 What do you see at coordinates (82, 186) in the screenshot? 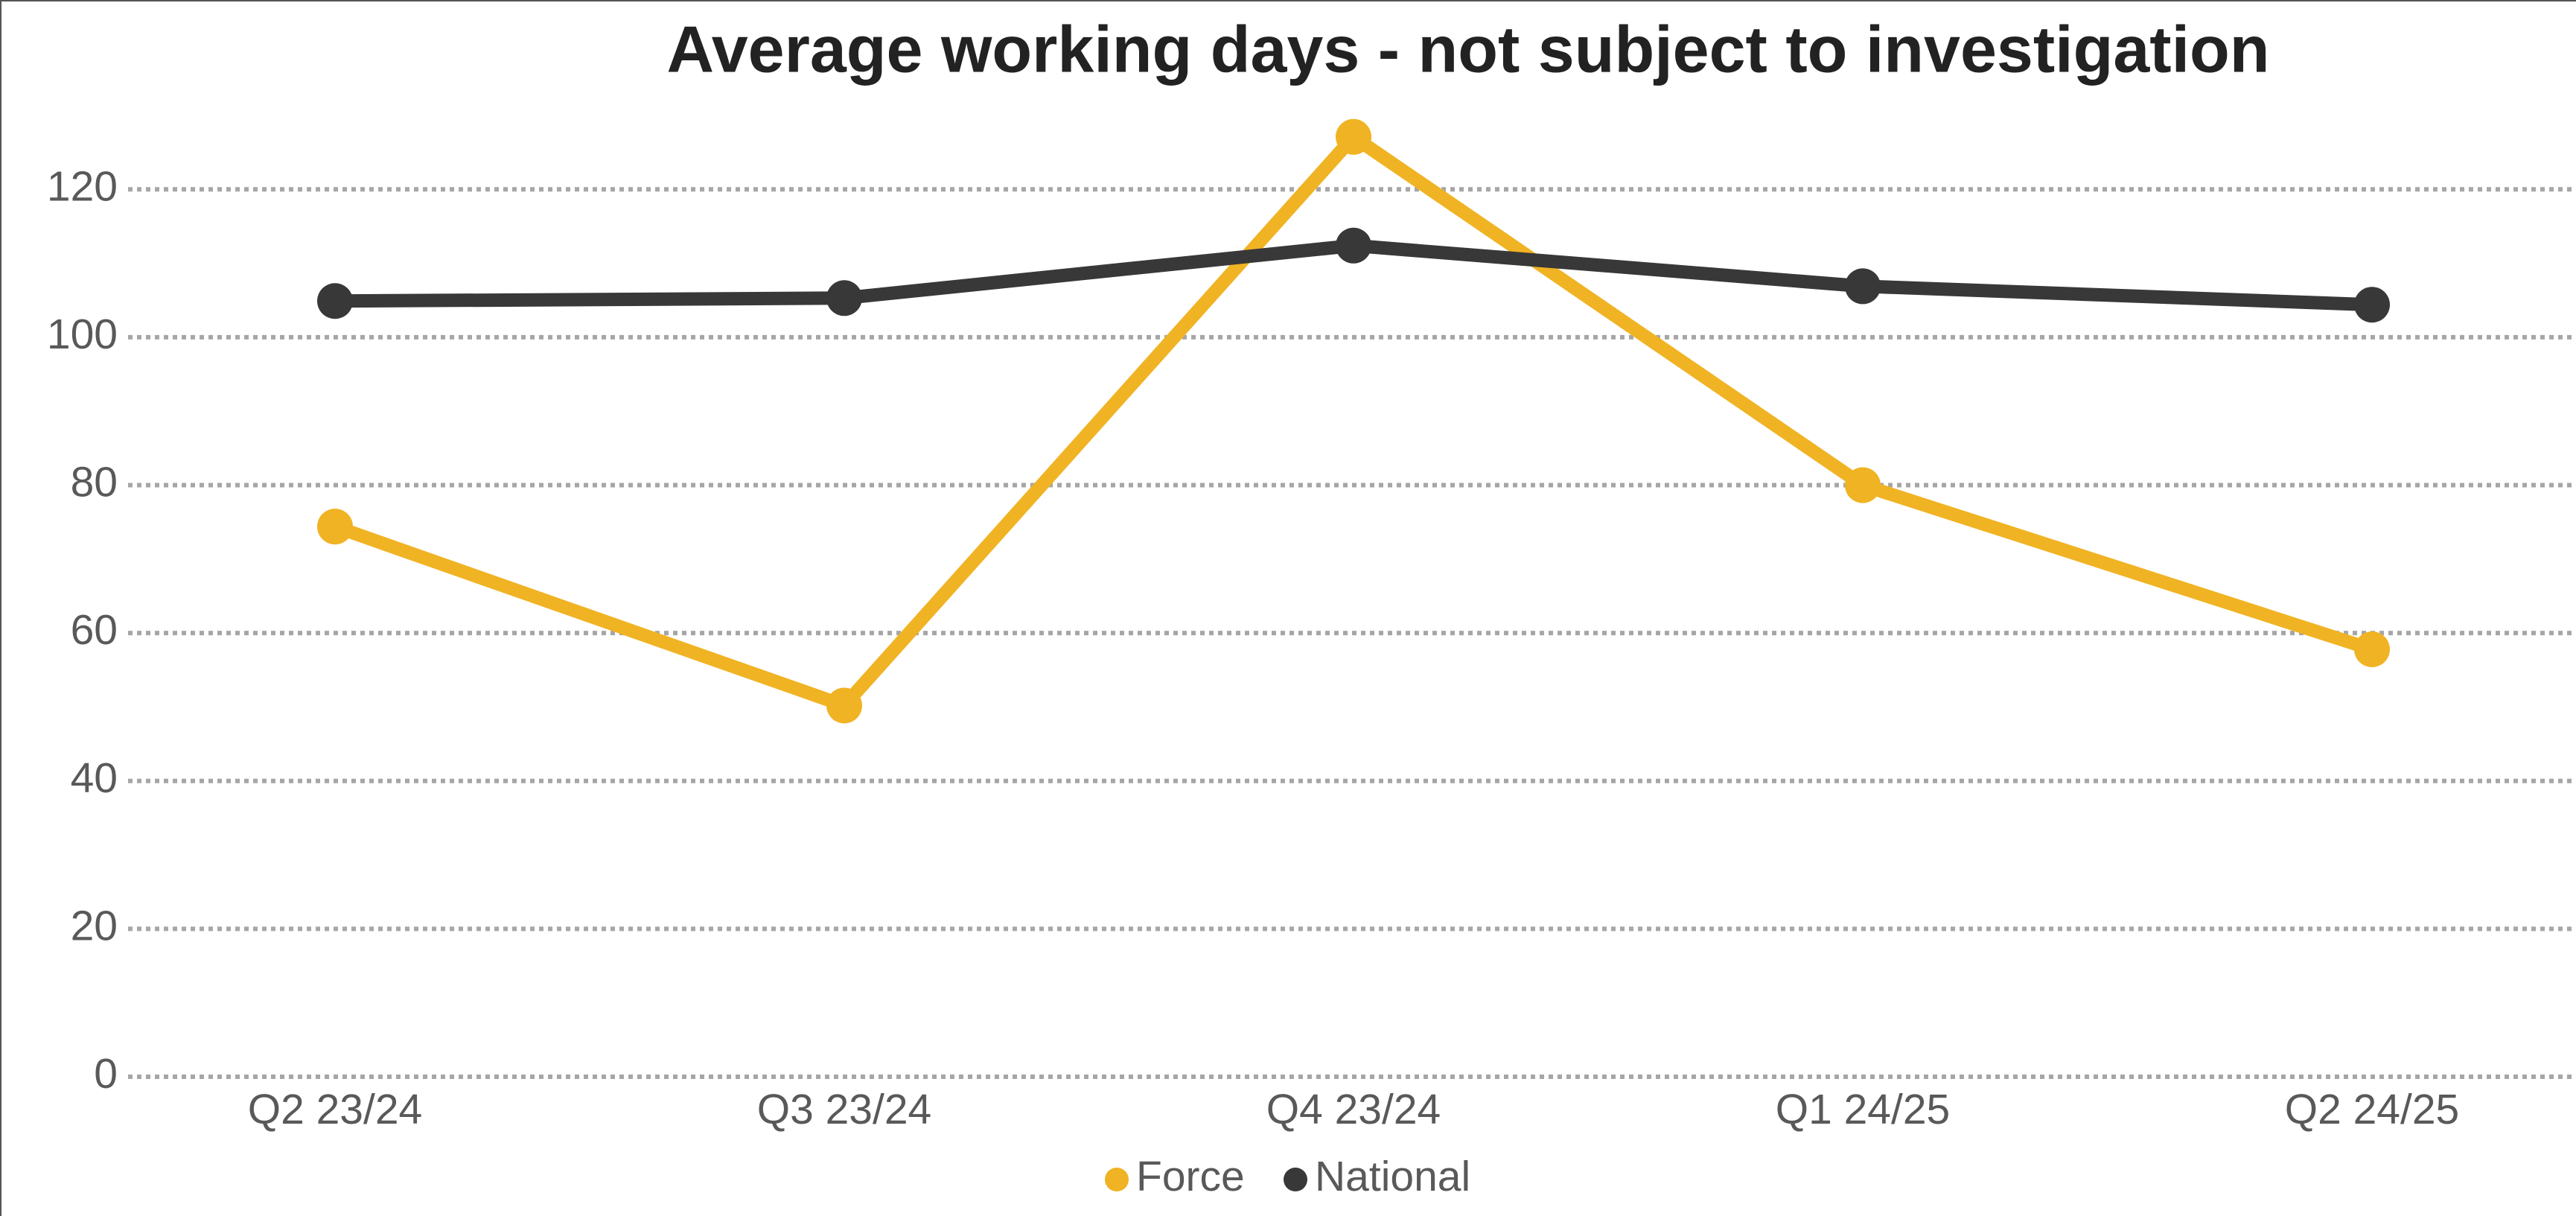
I see `y-tick-label: 120` at bounding box center [82, 186].